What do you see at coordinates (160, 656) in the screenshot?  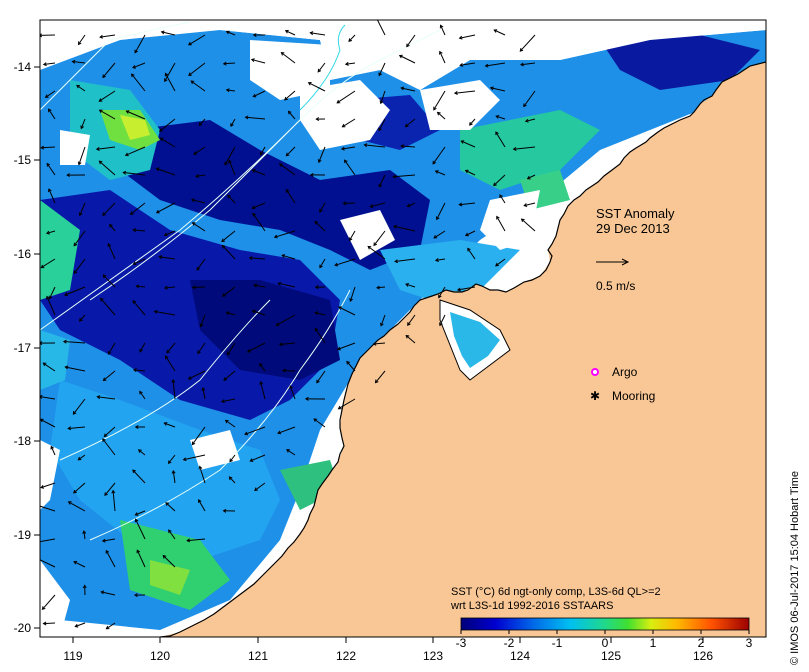 I see `x-tick-label: 120` at bounding box center [160, 656].